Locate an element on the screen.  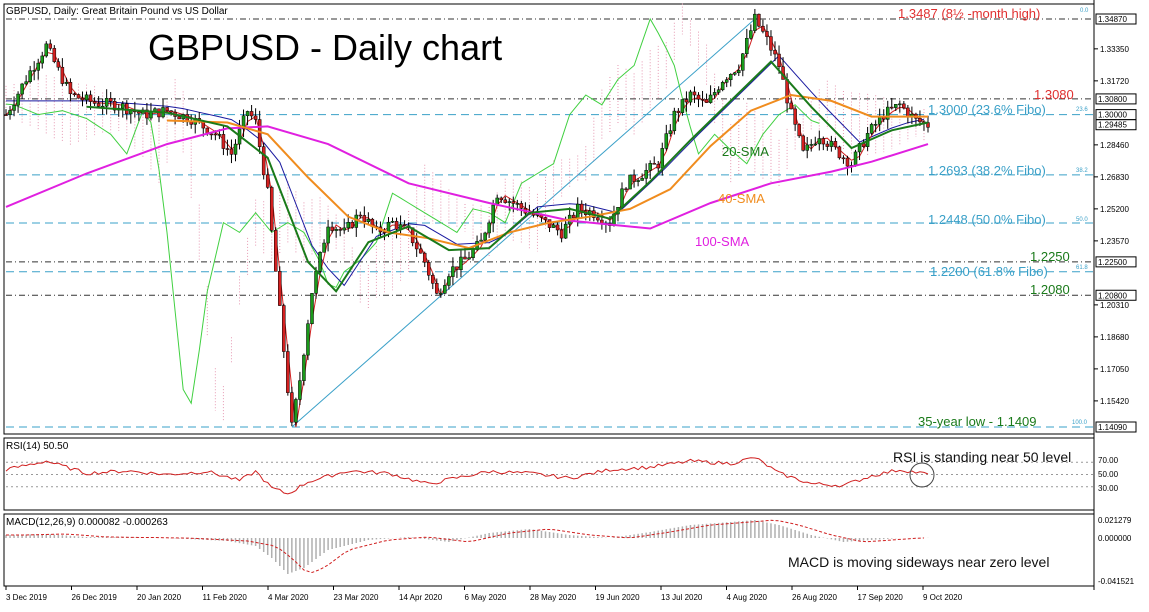
macd-tick-top: 0.021279 is located at coordinates (1115, 520).